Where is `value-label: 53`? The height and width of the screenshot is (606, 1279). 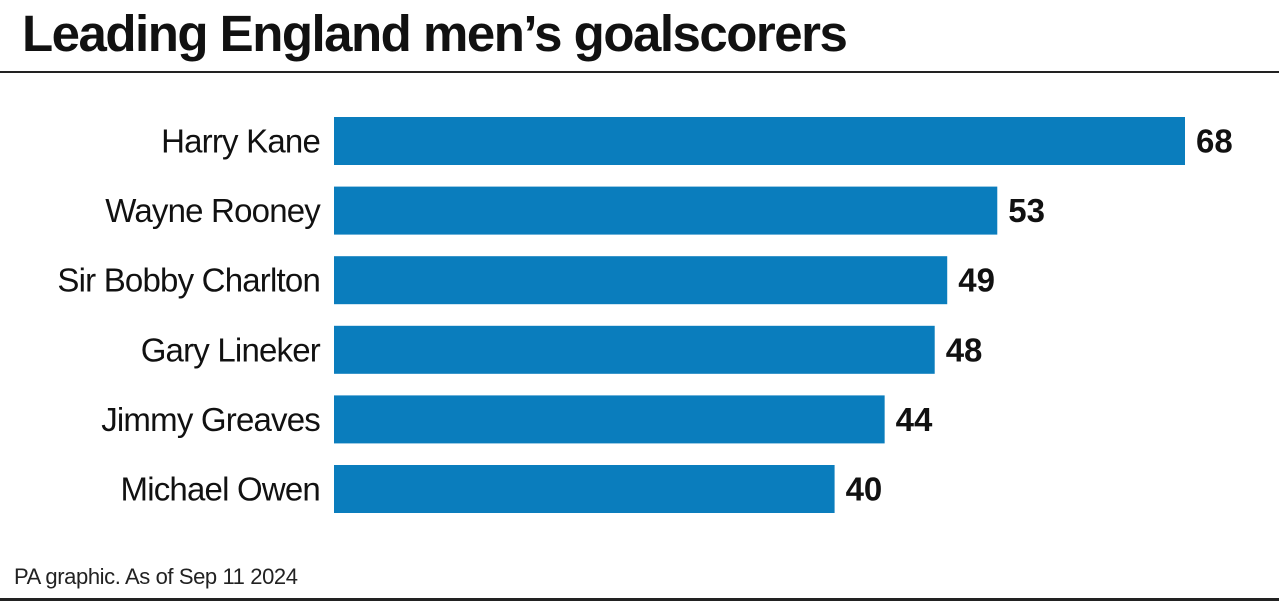
value-label: 53 is located at coordinates (1026, 210).